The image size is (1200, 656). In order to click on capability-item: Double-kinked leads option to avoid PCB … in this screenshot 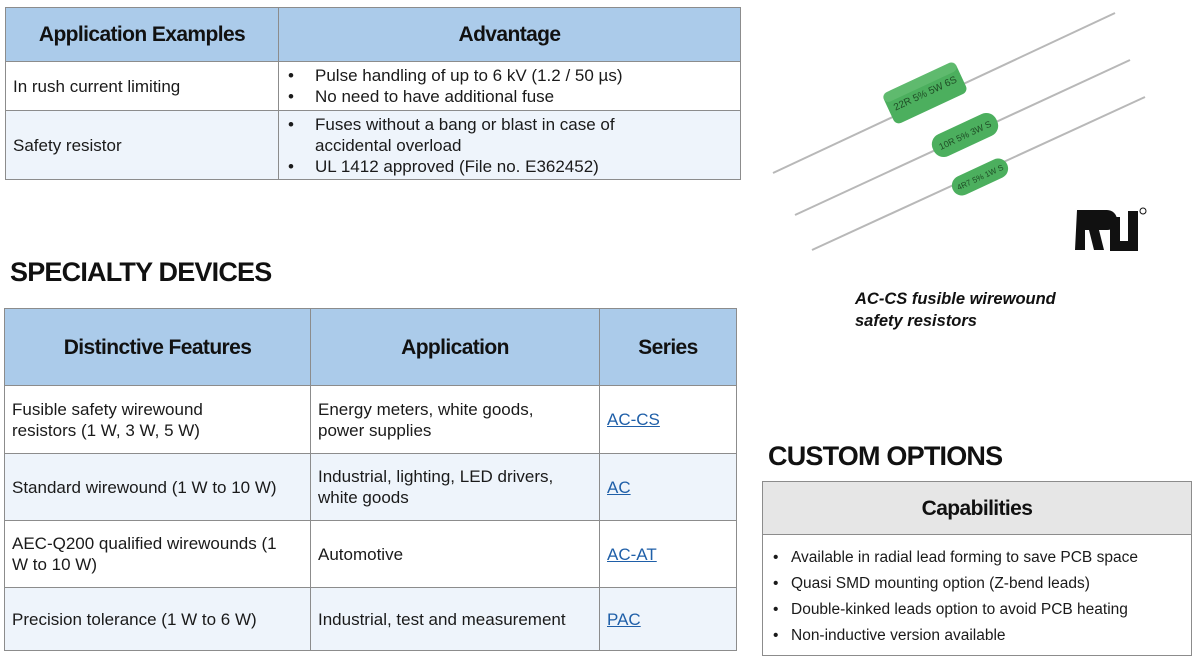, I will do `click(977, 610)`.